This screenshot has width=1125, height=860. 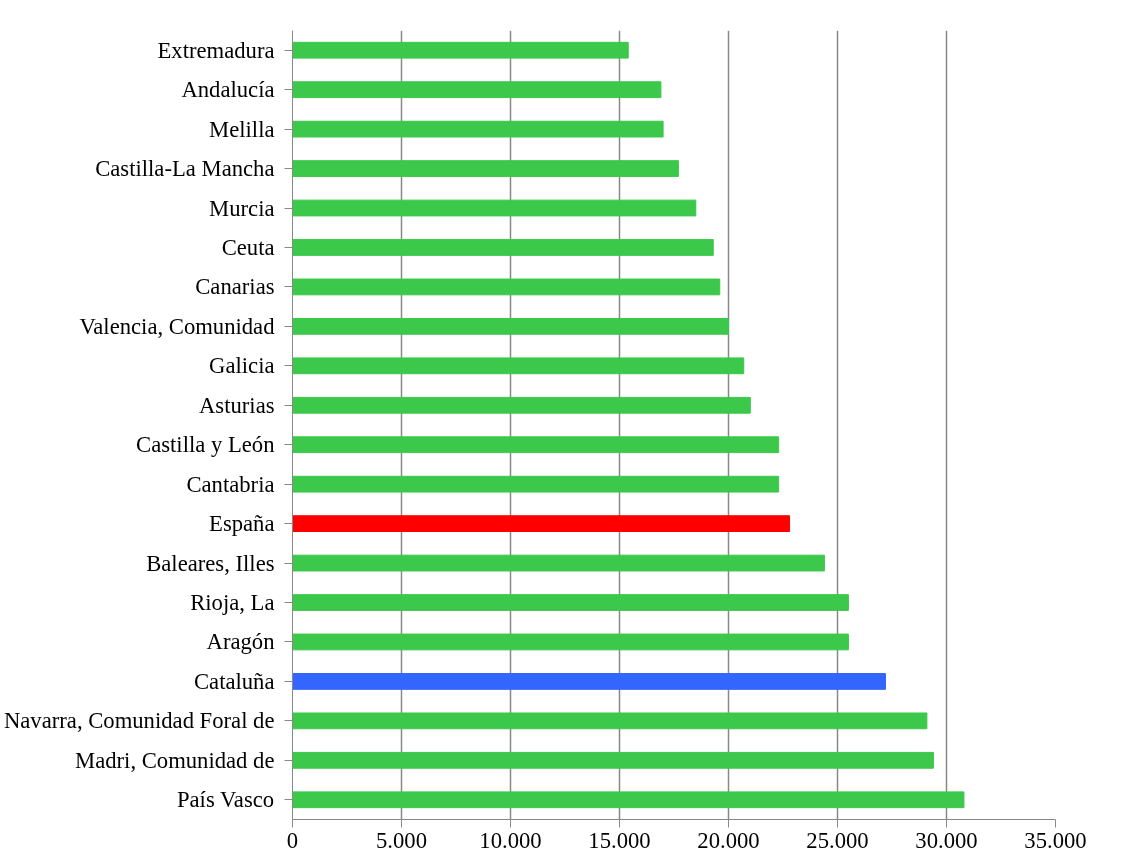 I want to click on y-tick-label: Castilla y León, so click(x=205, y=445).